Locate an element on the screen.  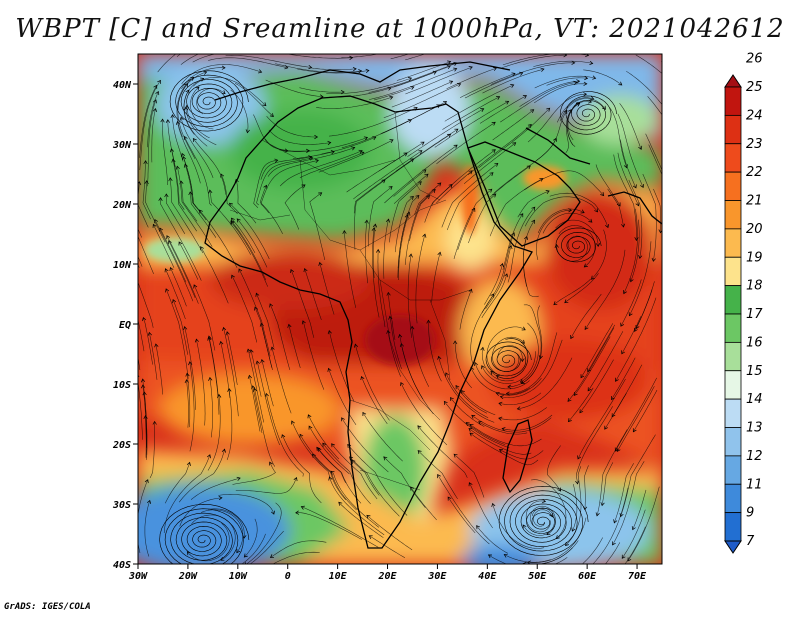
colorbar-label: 17 is located at coordinates (754, 314).